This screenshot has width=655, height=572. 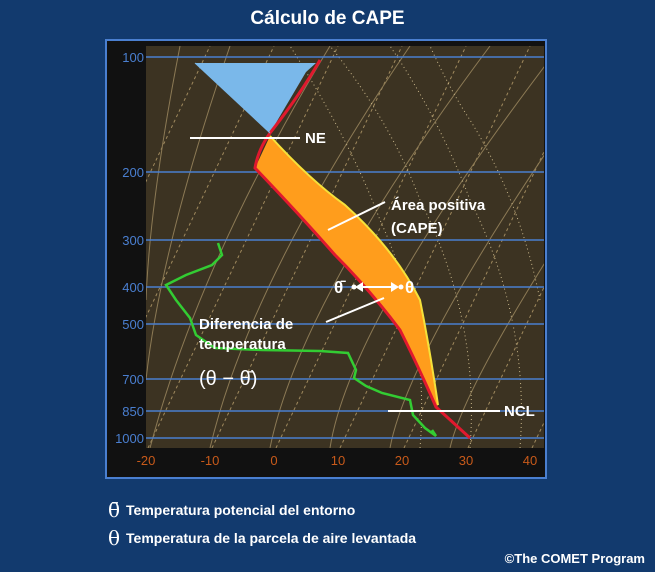 What do you see at coordinates (466, 460) in the screenshot?
I see `x-tick-label: 30` at bounding box center [466, 460].